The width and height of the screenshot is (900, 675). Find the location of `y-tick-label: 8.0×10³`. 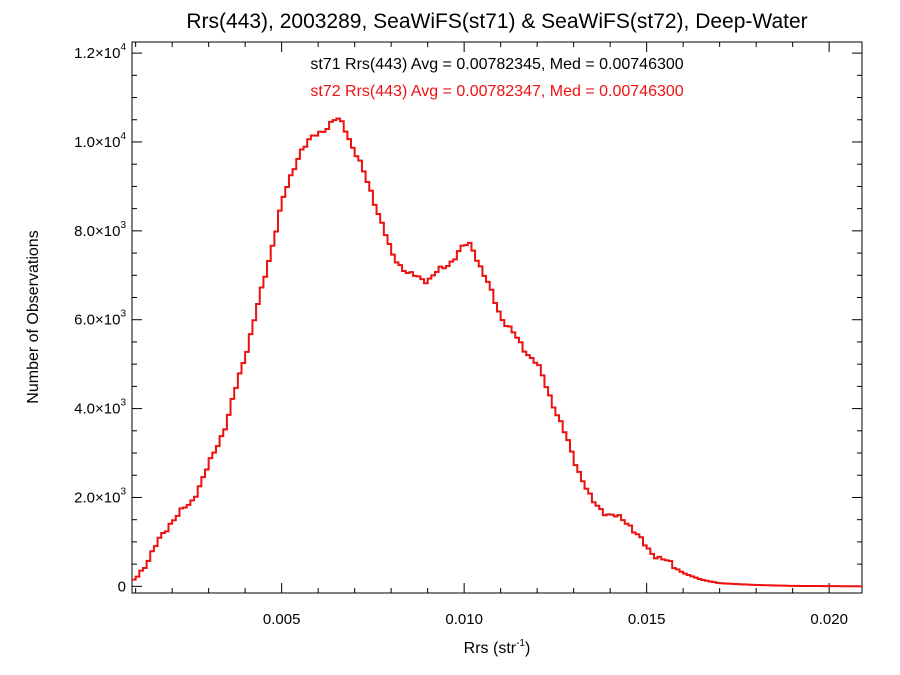

y-tick-label: 8.0×10³ is located at coordinates (100, 230).